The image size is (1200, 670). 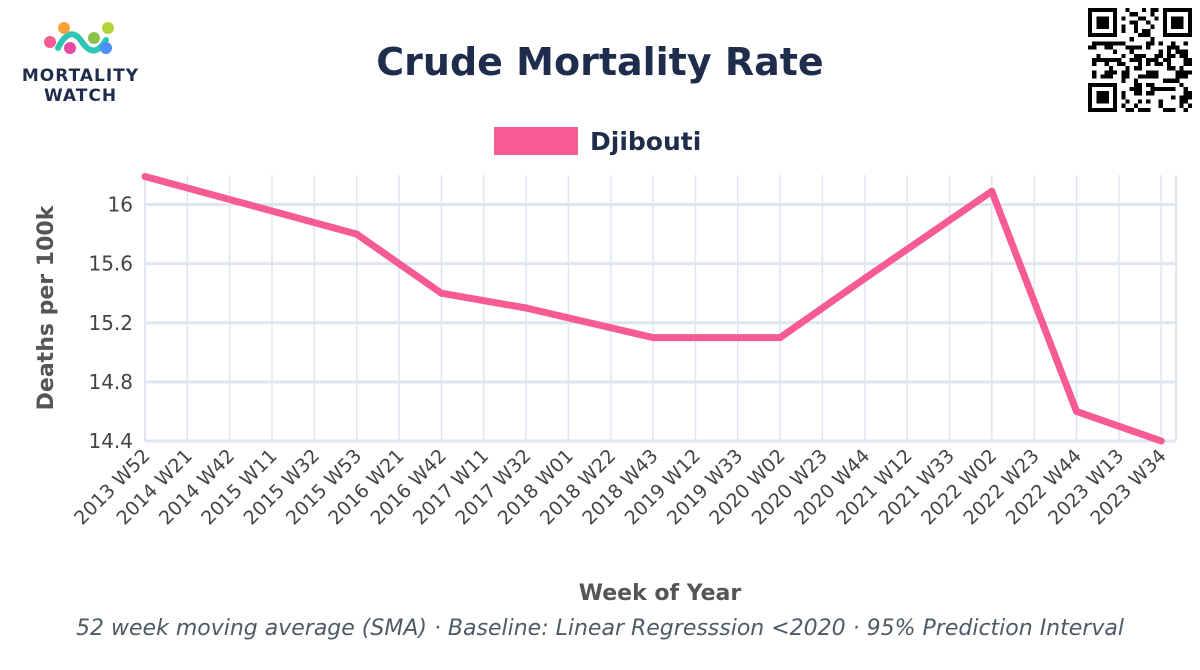 What do you see at coordinates (536, 141) in the screenshot?
I see `legend-swatch` at bounding box center [536, 141].